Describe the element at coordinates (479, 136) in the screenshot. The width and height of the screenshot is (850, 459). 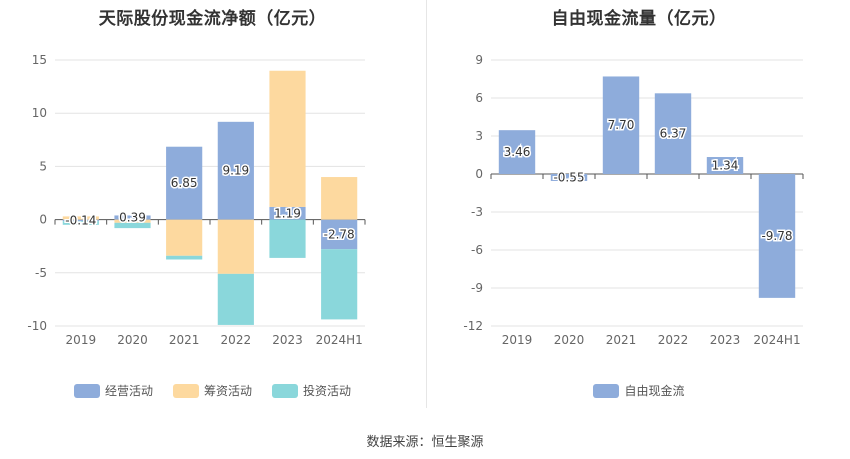
I see `y-tick-label: 3` at that location.